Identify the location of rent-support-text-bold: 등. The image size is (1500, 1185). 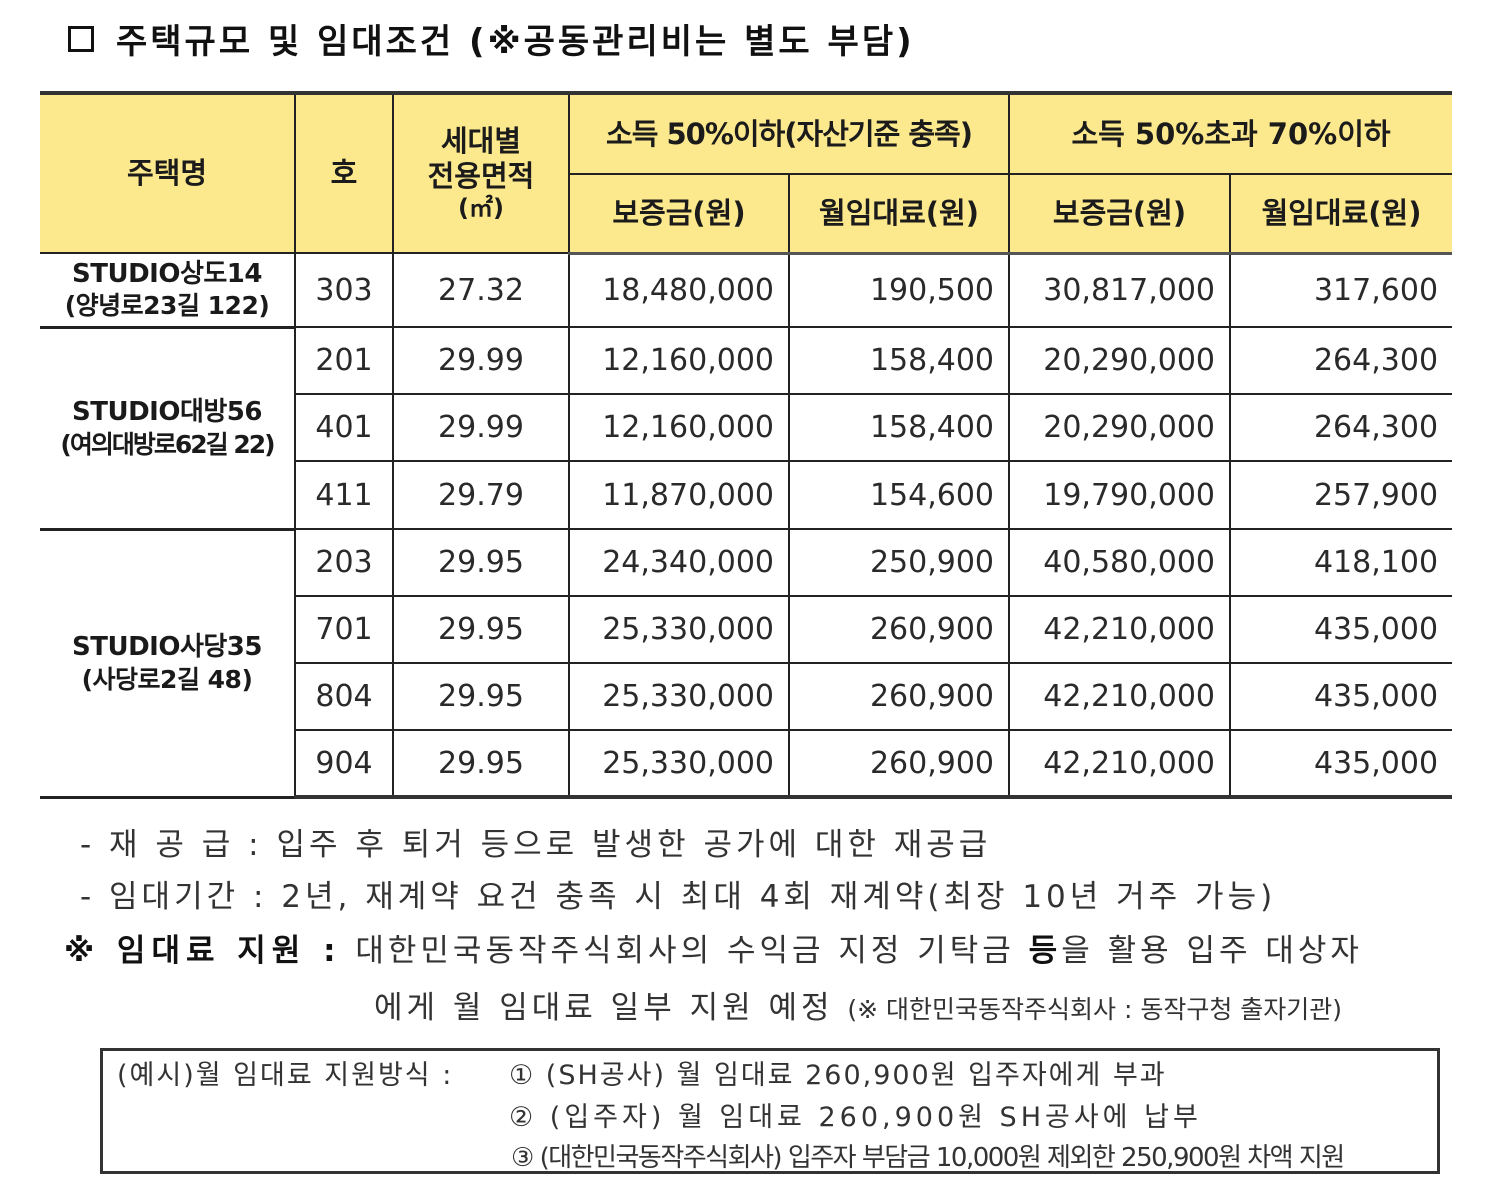
(1045, 951).